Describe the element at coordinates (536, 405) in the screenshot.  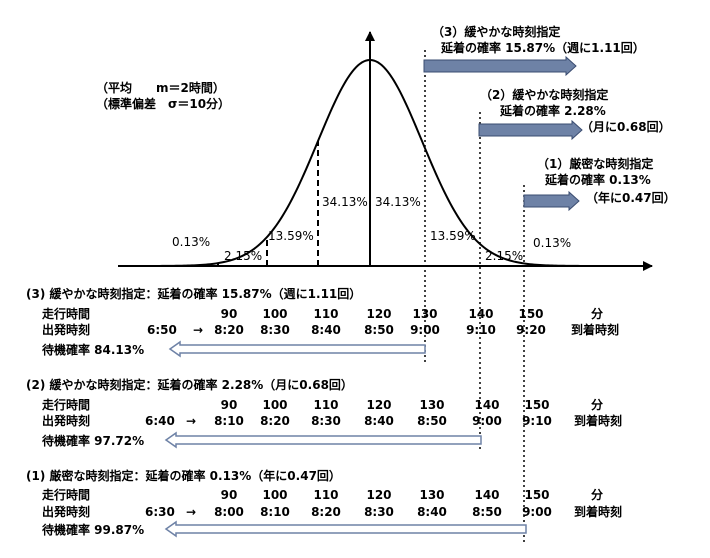
I see `table-2-time-6: 150` at that location.